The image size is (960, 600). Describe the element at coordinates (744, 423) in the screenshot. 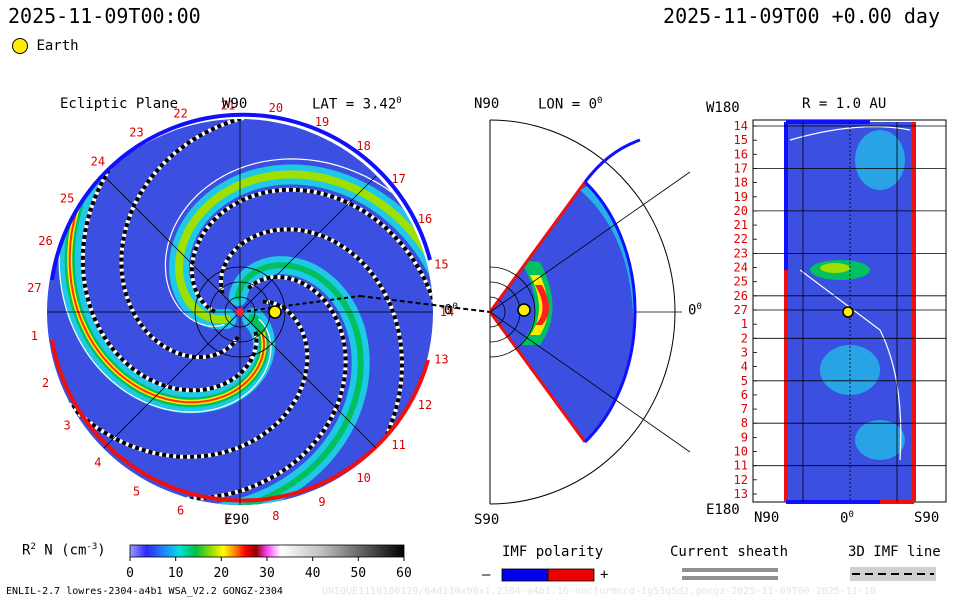

I see `radial-row-label: 8` at that location.